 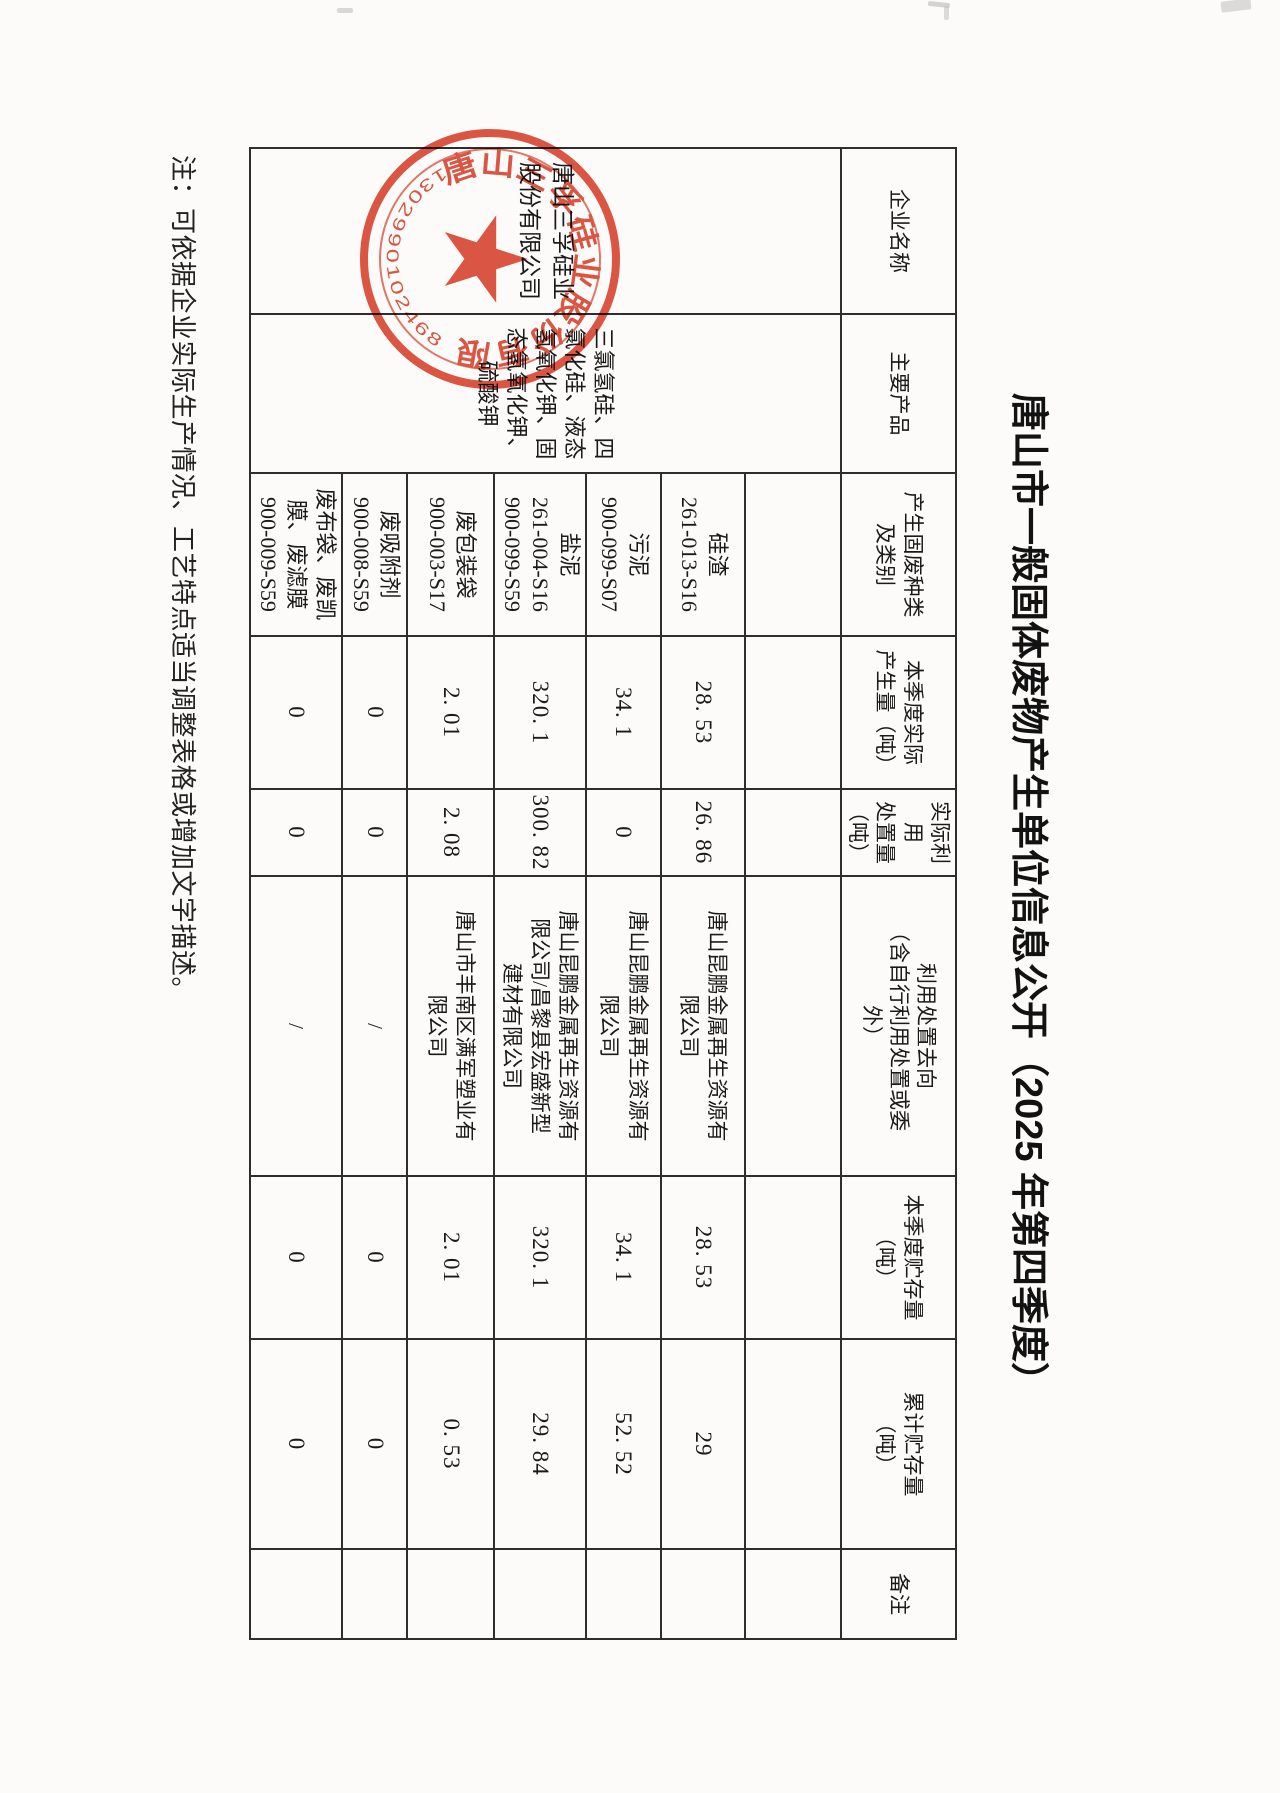 I want to click on table-cell: 唐山昆鹏金属再生资源有 限公司/昌黎县宏盛新型 建材有限公司, so click(x=540, y=1026).